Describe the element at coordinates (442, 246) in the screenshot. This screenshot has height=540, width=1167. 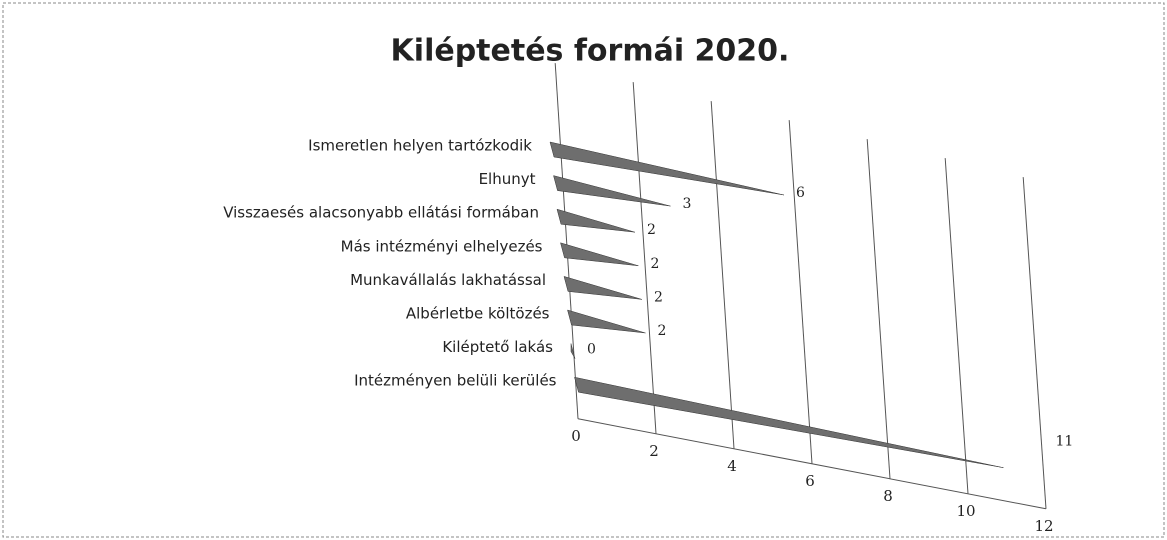
I see `y-tick-label: Más intézményi elhelyezés` at that location.